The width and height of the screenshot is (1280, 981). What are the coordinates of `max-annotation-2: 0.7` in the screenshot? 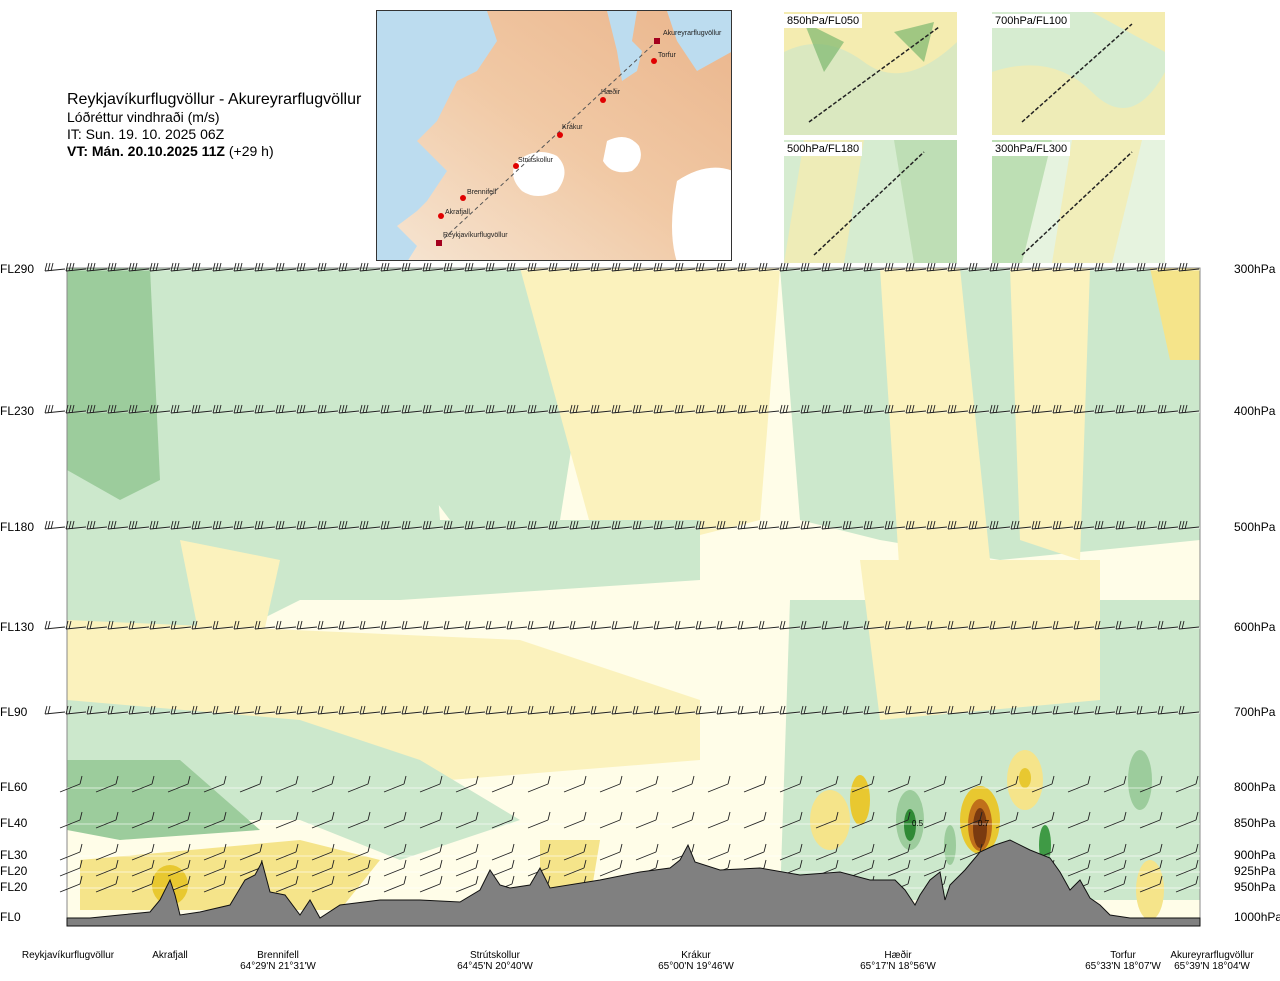 It's located at (984, 823).